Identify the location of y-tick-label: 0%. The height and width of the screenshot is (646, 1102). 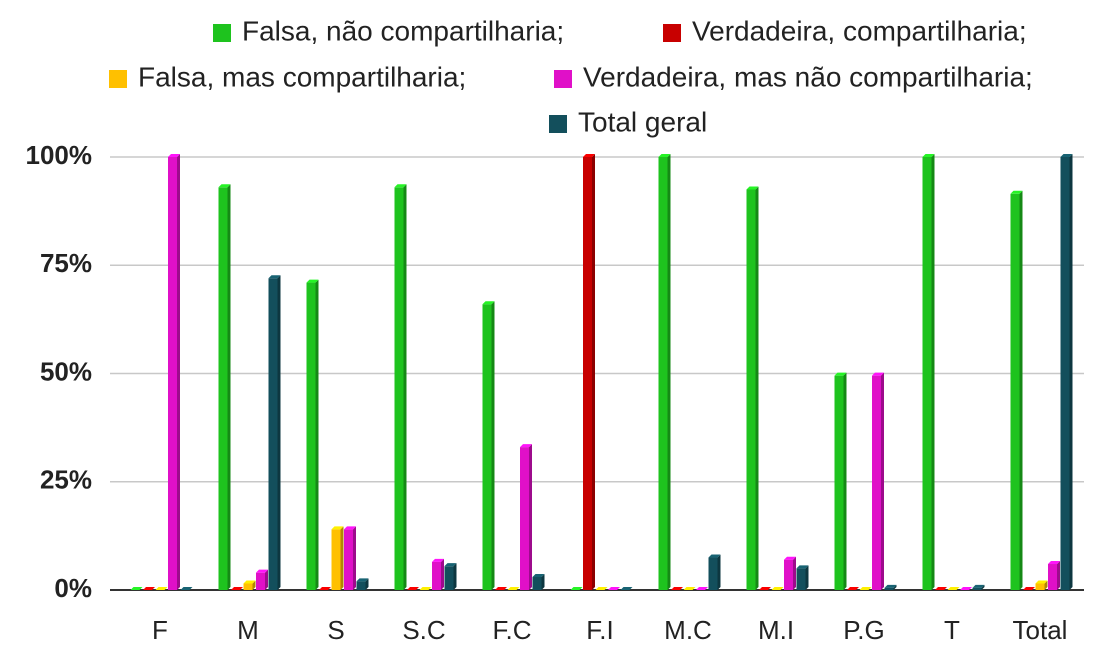
(73, 588).